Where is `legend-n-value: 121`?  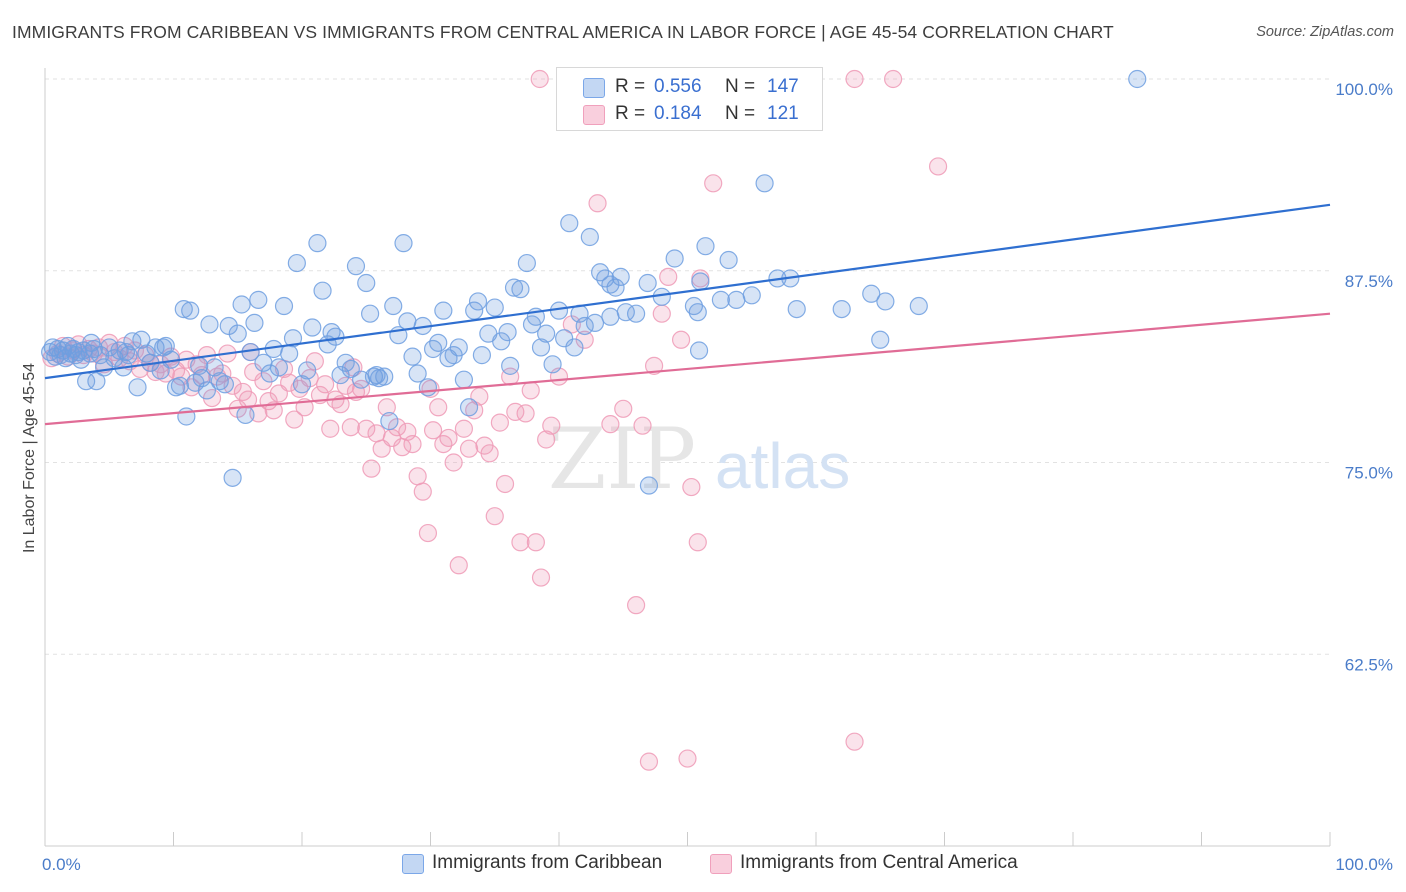
legend-n-value: 121 is located at coordinates (783, 113).